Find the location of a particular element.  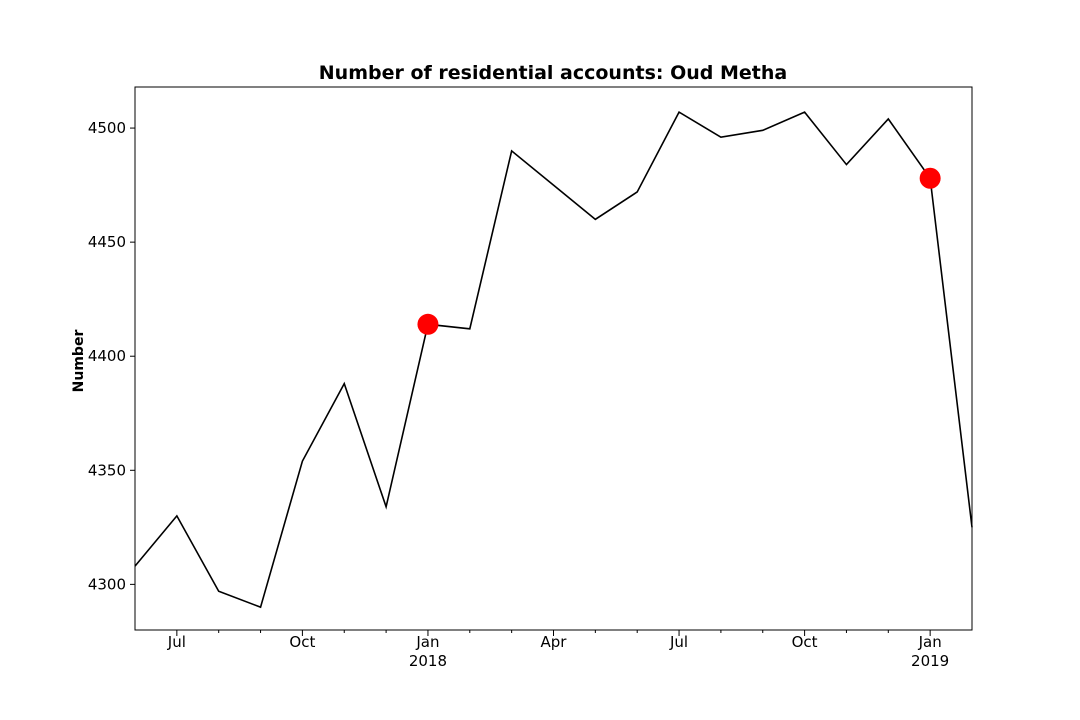

x-tick-label: Apr is located at coordinates (554, 642).